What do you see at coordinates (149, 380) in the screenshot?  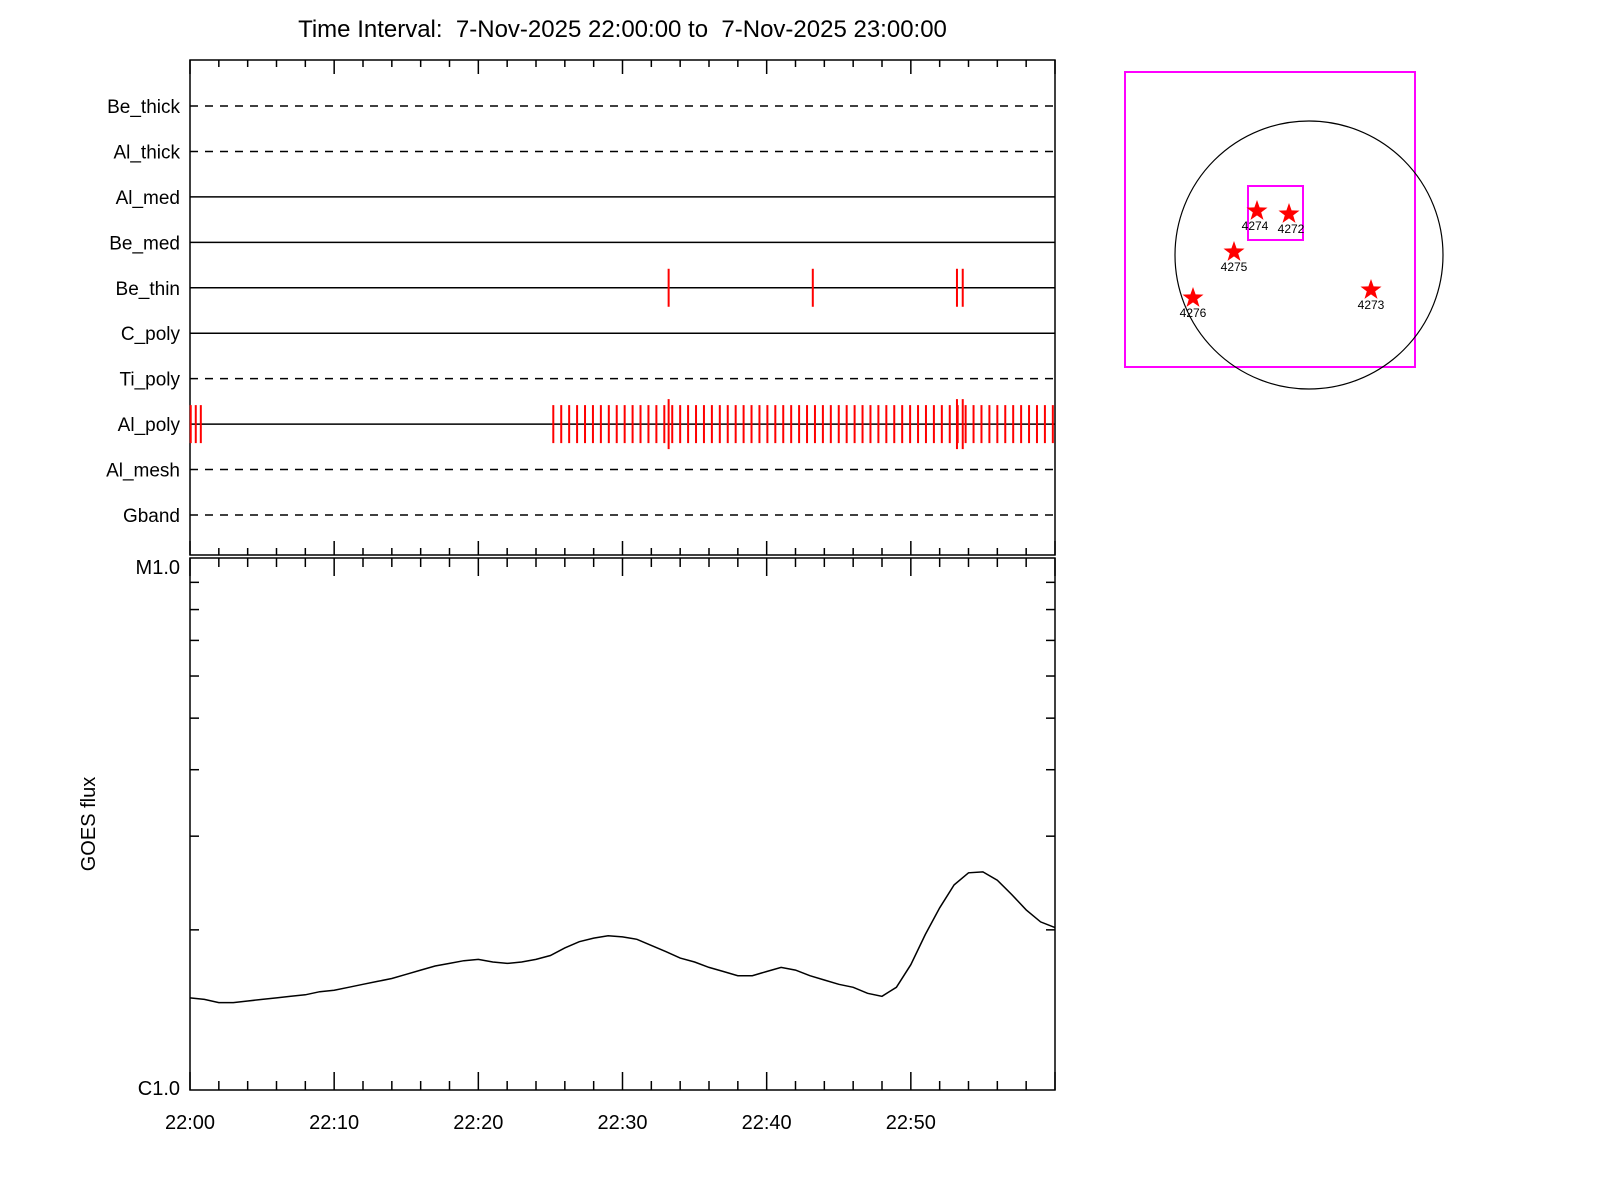 I see `filter-label: Ti_poly` at bounding box center [149, 380].